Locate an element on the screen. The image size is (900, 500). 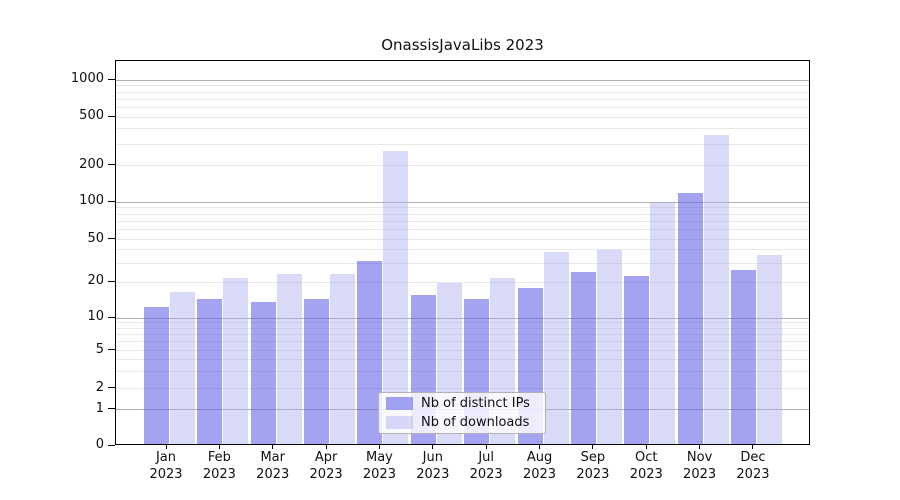
x-tick-label: Dec 2023 is located at coordinates (753, 466).